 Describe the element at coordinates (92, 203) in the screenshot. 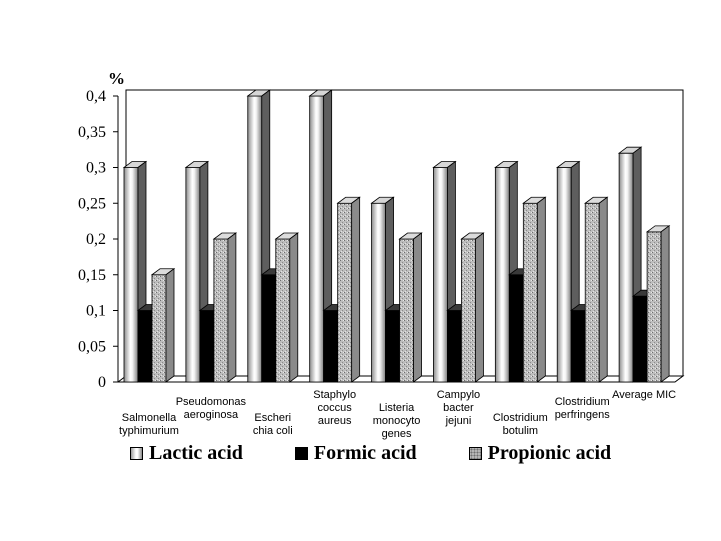

I see `y-tick-label: 0,25` at that location.